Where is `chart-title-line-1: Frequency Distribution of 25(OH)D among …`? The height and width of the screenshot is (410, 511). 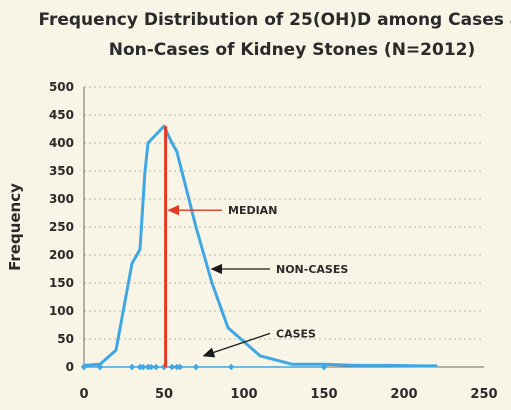
chart-title-line-1: Frequency Distribution of 25(OH)D among … is located at coordinates (274, 20).